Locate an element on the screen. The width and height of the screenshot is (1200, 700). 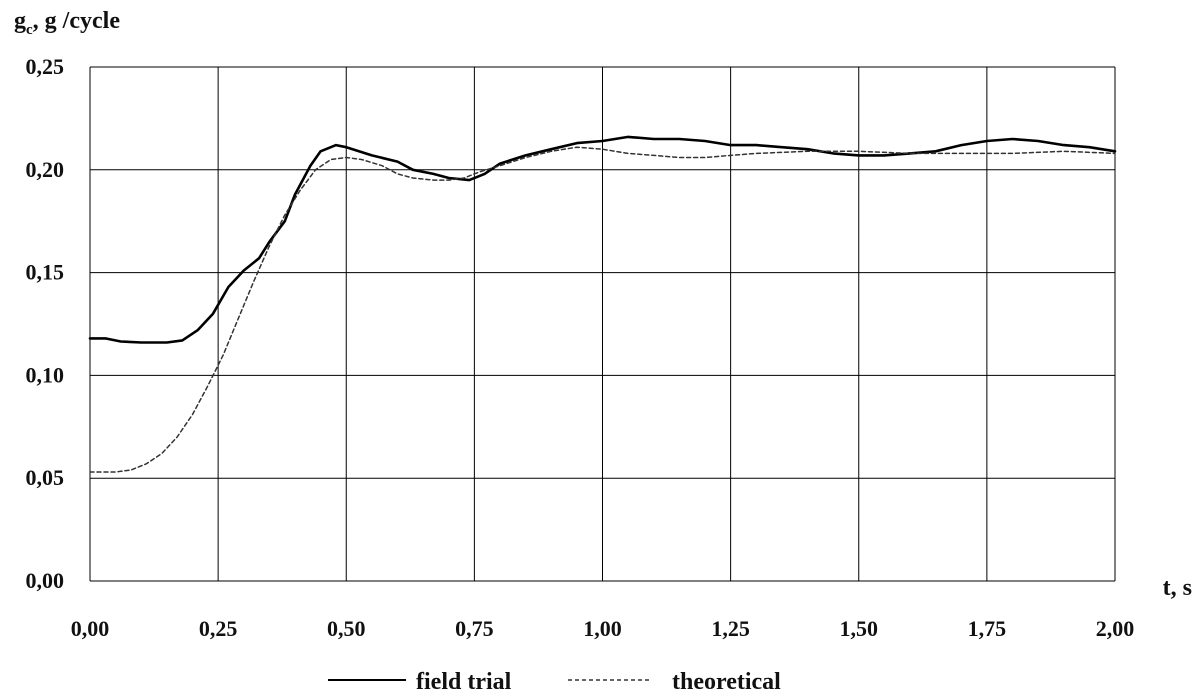
y-tick-label: 0,10 is located at coordinates (45, 374).